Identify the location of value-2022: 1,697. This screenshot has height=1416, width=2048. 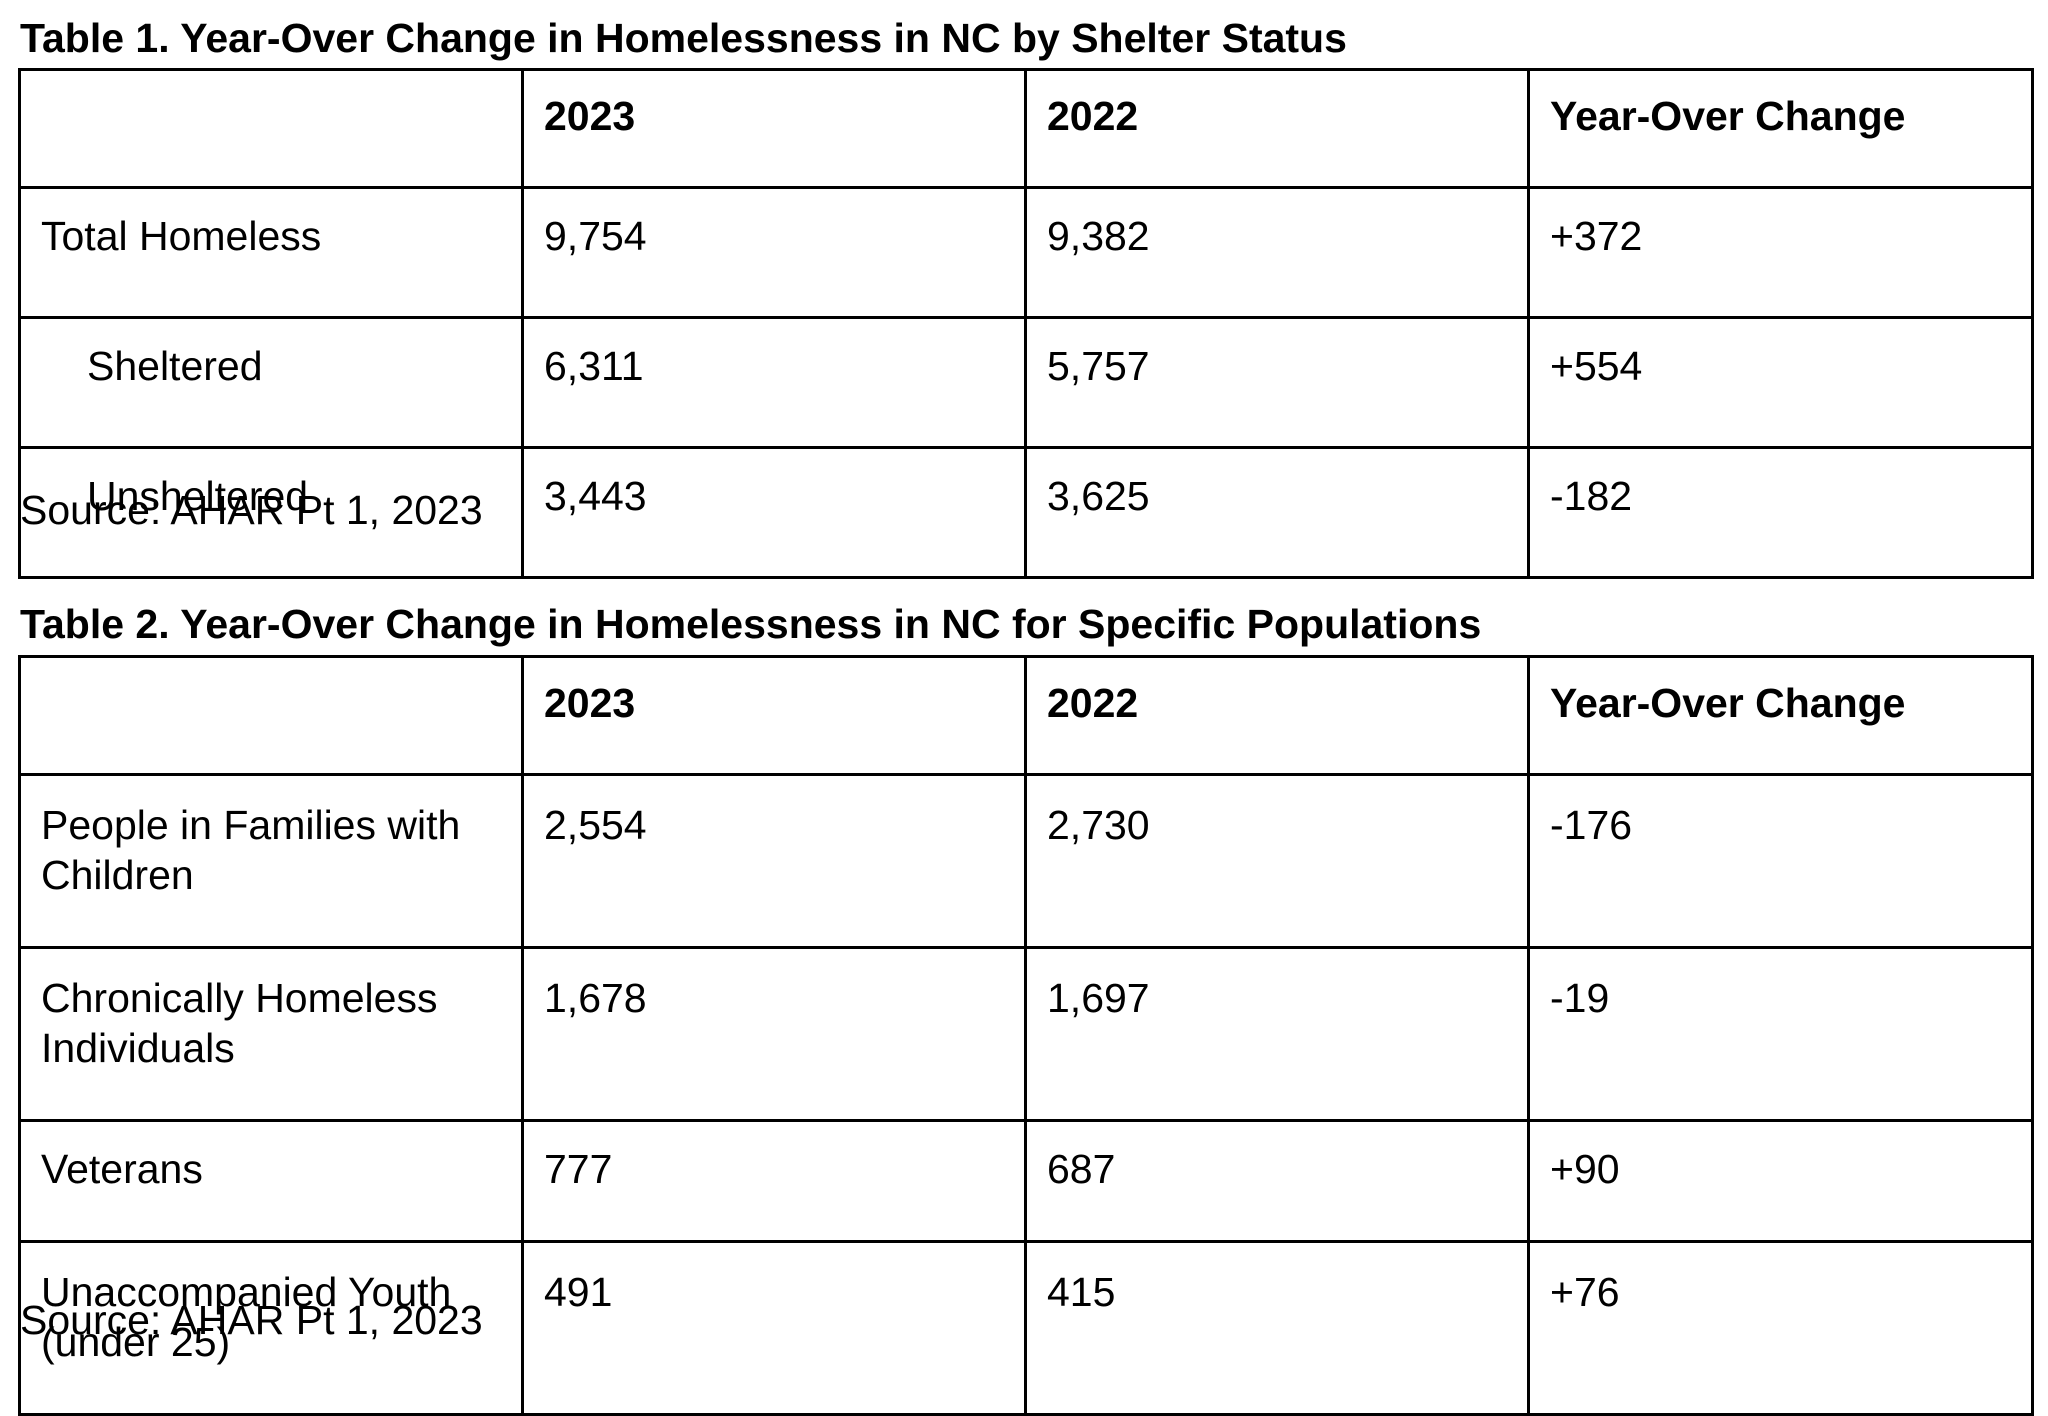
(1277, 1034).